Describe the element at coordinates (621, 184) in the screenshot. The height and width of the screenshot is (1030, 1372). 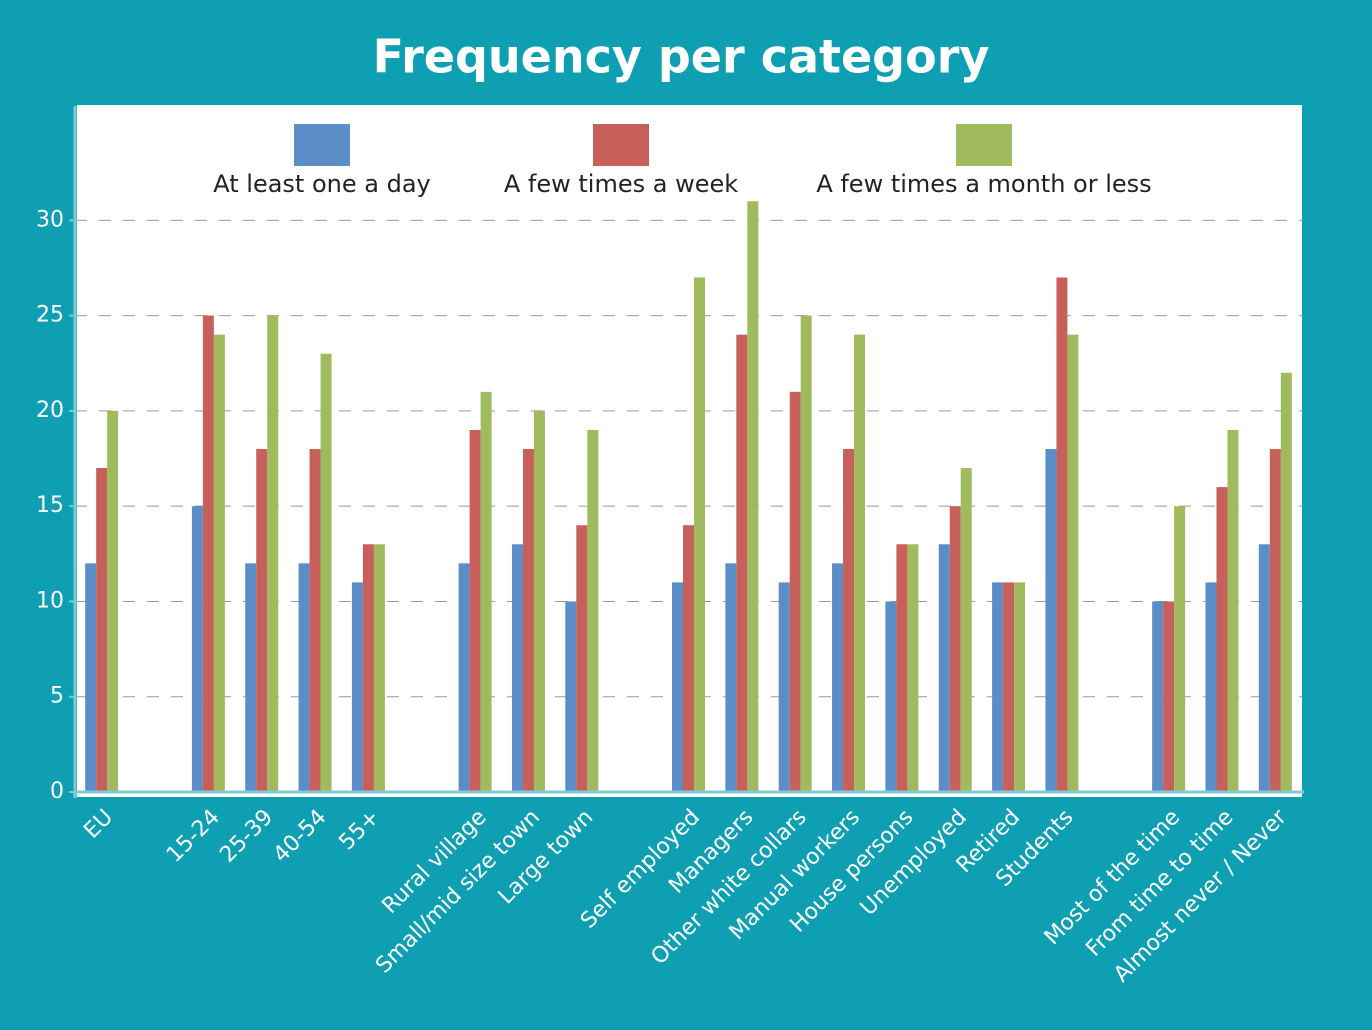
I see `legend-label: A few times a week` at that location.